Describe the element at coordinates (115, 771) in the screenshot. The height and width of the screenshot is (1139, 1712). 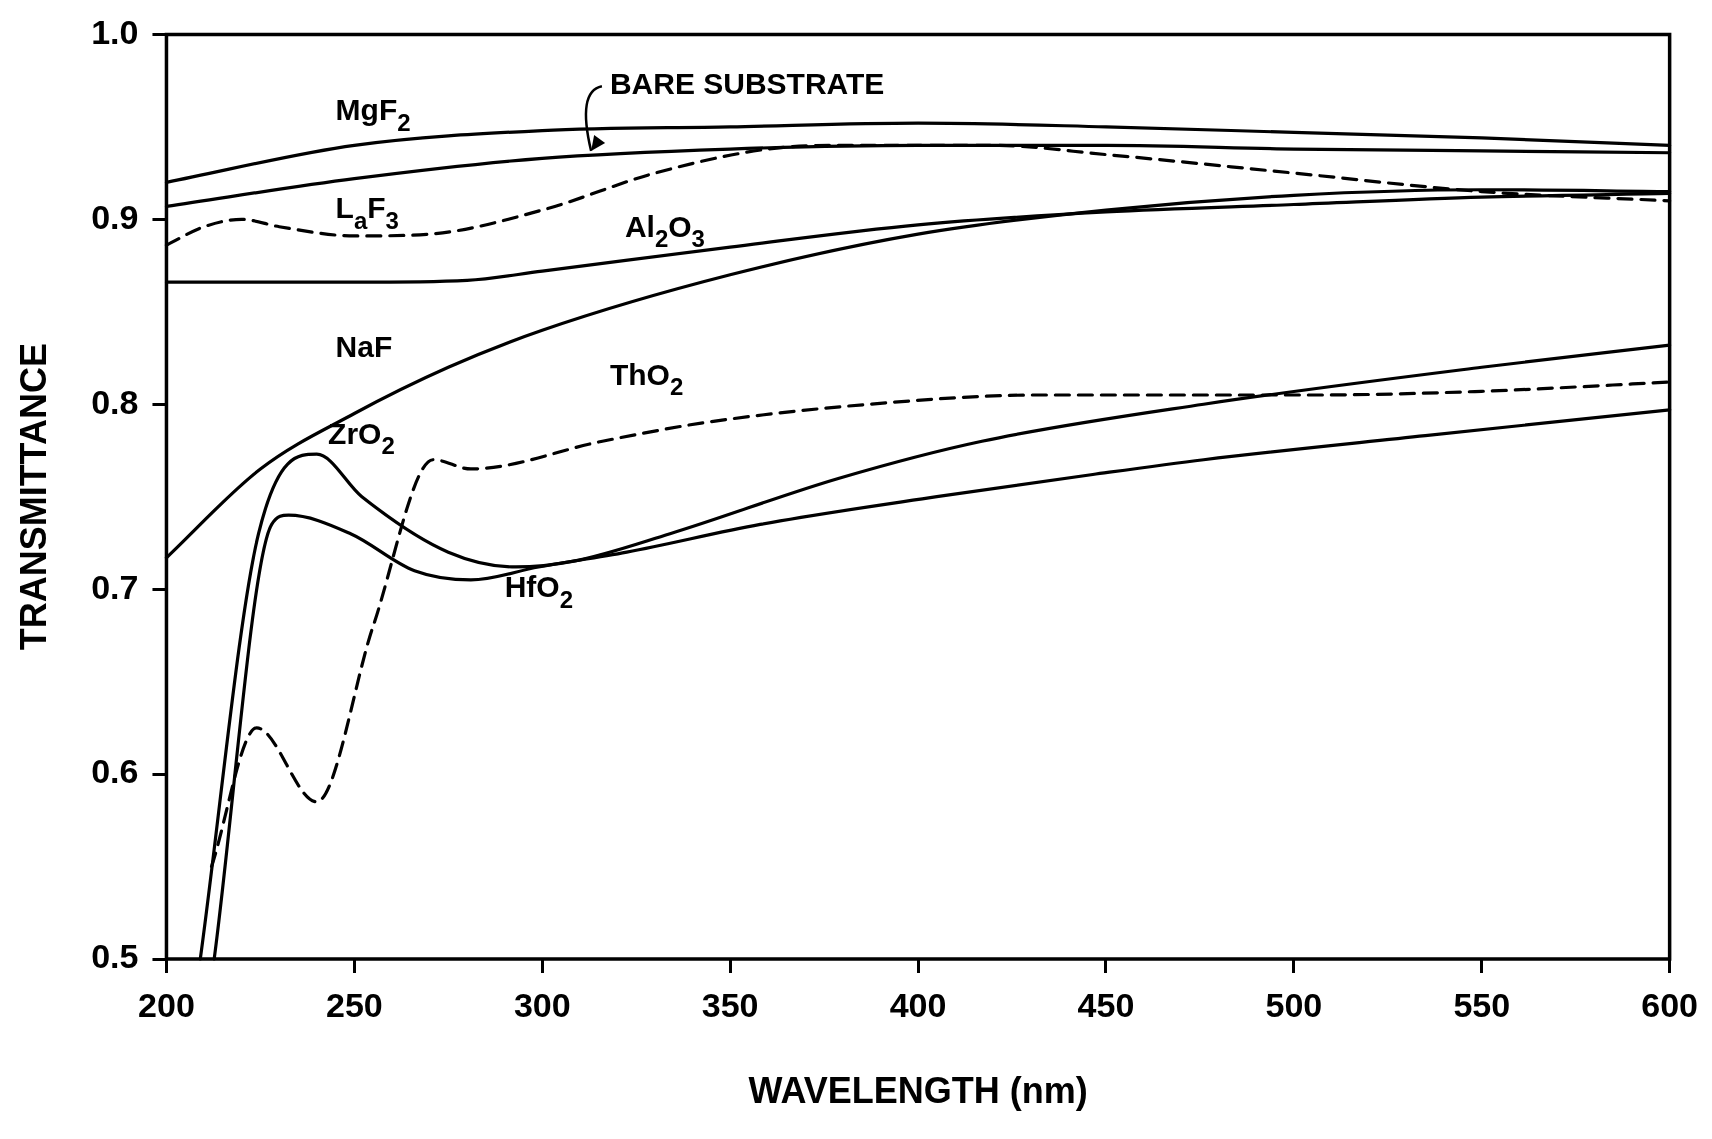
I see `y-tick-label: 0.6` at that location.